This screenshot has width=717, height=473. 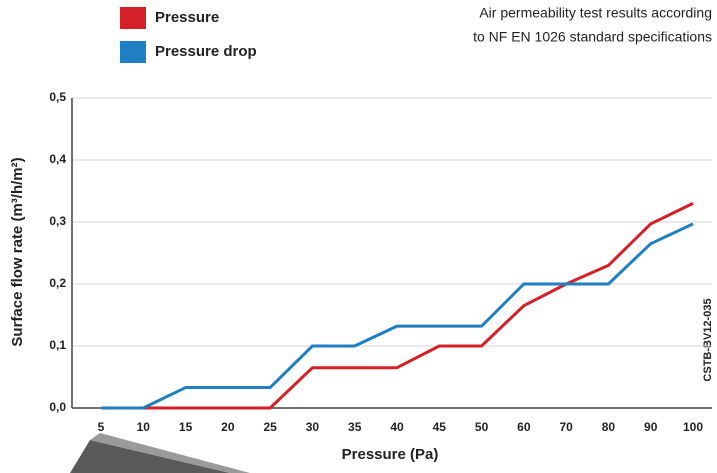 I want to click on x-tick-label: 35, so click(x=355, y=427).